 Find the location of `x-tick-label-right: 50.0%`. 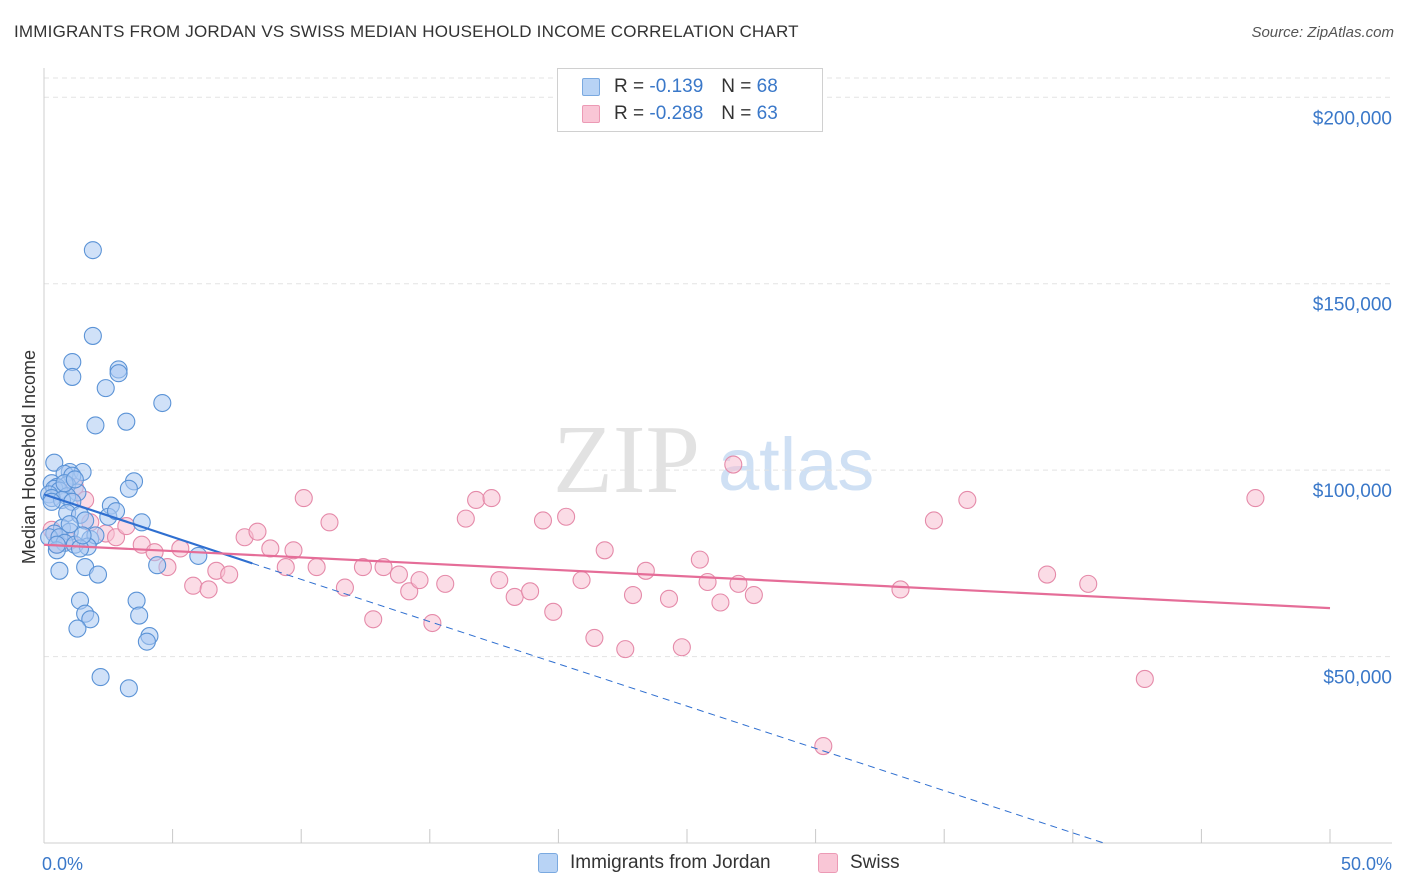

x-tick-label-right: 50.0% is located at coordinates (1366, 864).